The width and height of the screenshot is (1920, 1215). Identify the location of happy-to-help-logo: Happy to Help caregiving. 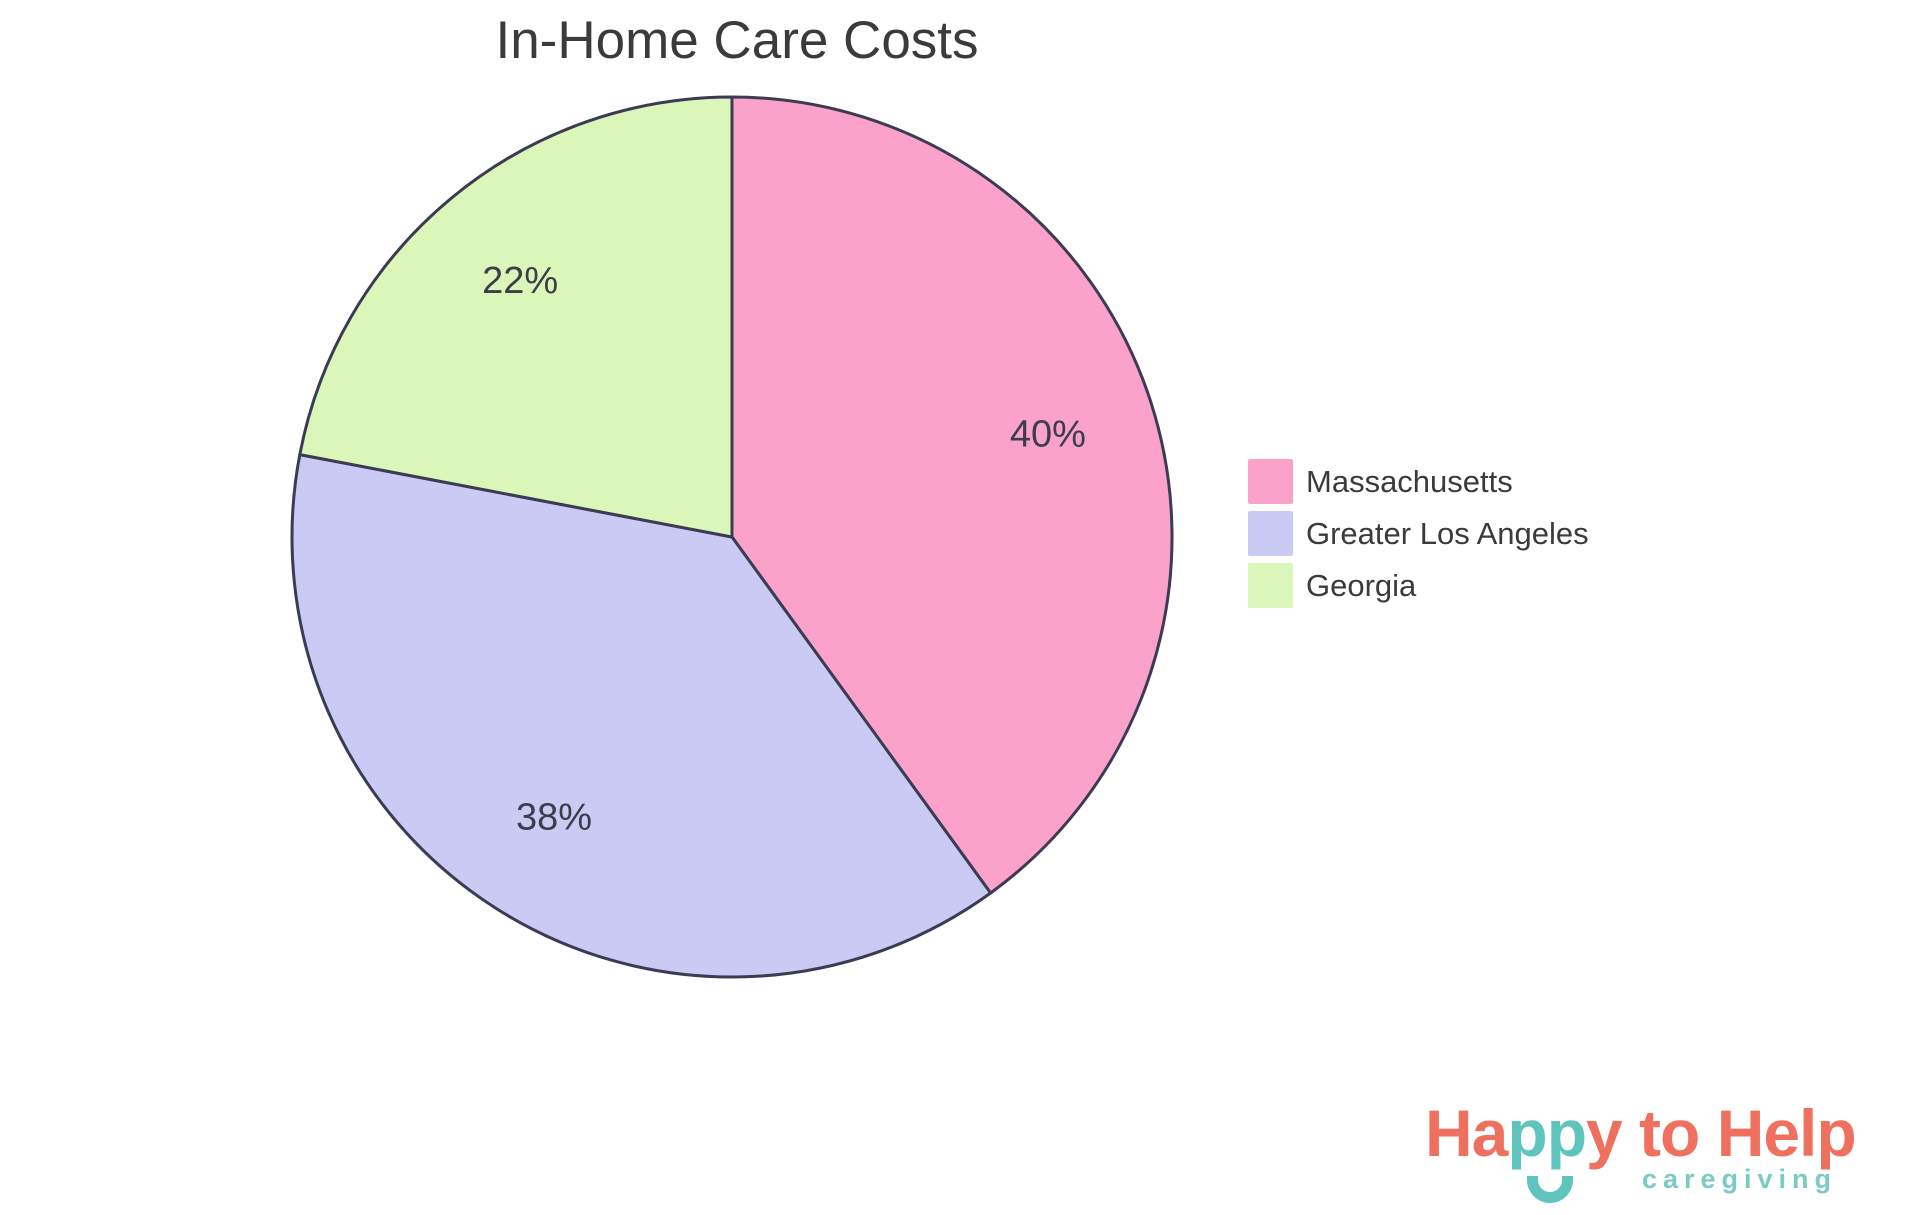
(1650, 1156).